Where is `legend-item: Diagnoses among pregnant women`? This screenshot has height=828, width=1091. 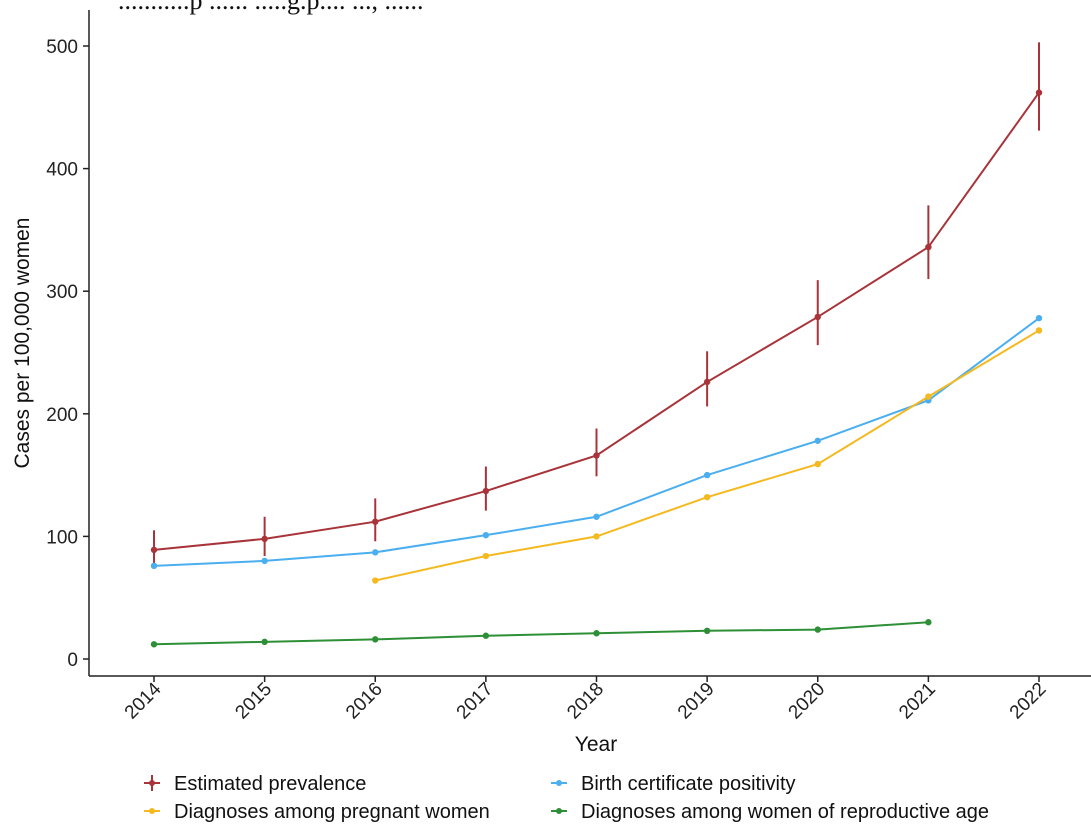 legend-item: Diagnoses among pregnant women is located at coordinates (317, 812).